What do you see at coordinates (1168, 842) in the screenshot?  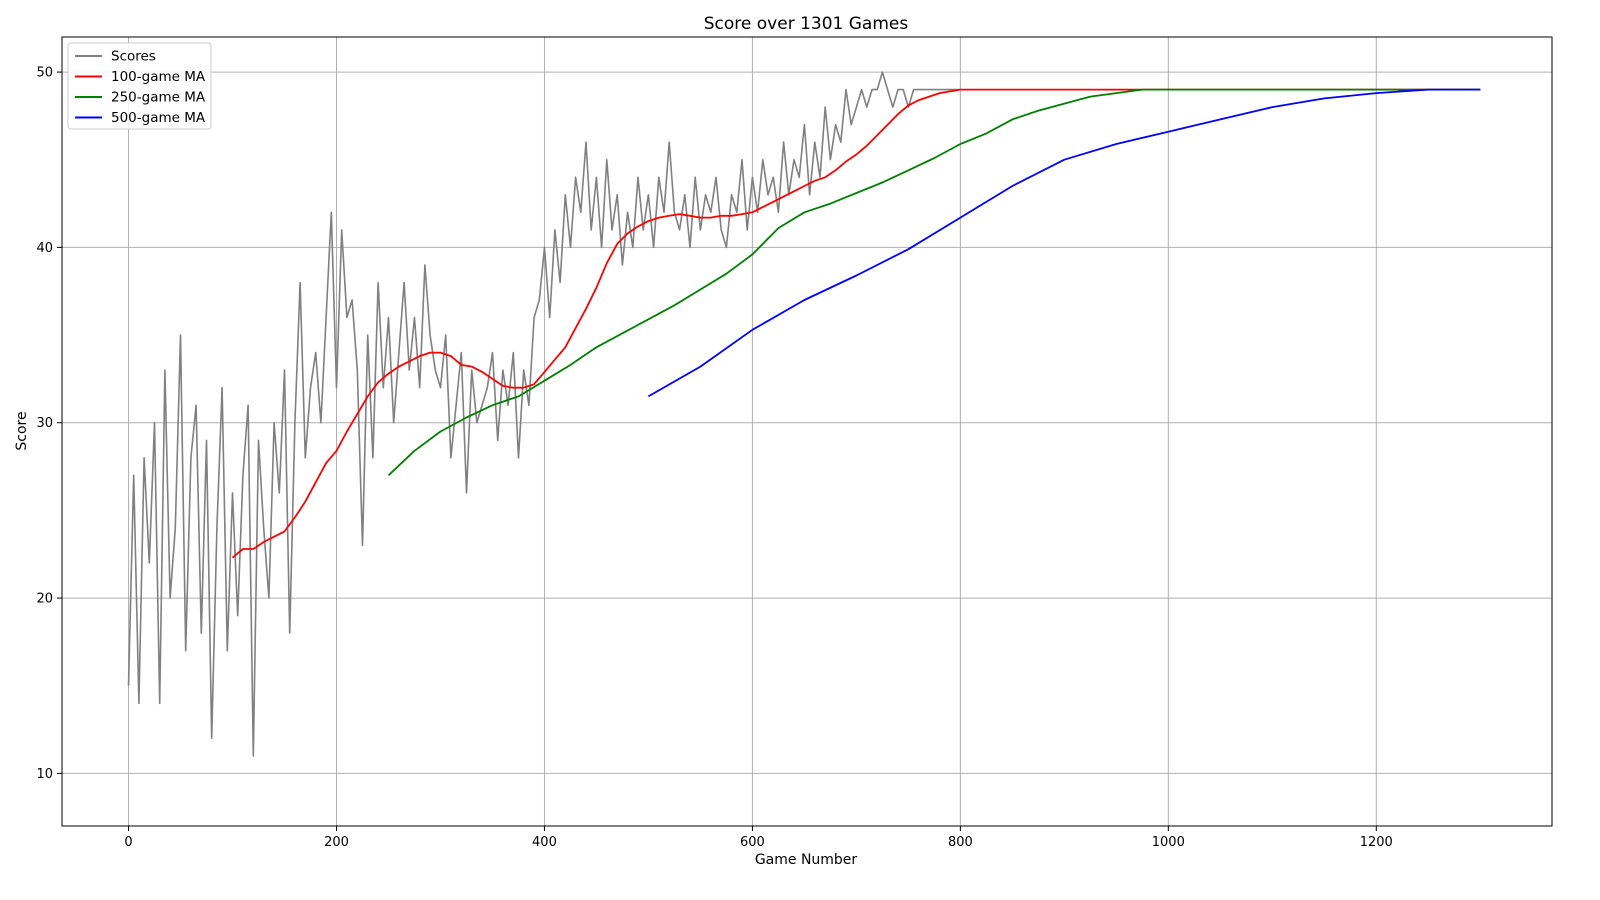 I see `x-tick-label: 1000` at bounding box center [1168, 842].